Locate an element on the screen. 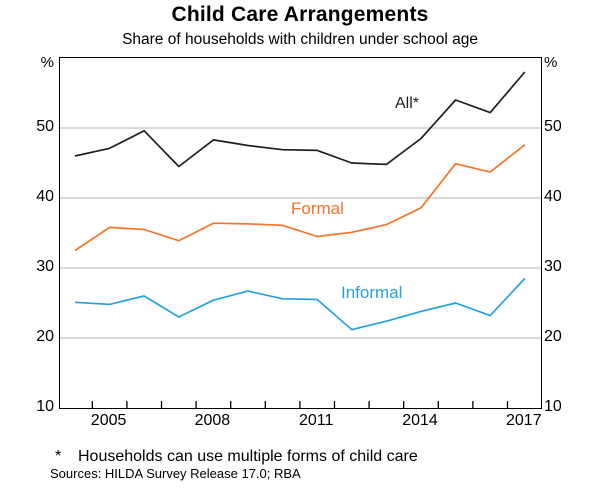 Image resolution: width=600 pixels, height=489 pixels. x-axis-tick-label: 2014 is located at coordinates (420, 420).